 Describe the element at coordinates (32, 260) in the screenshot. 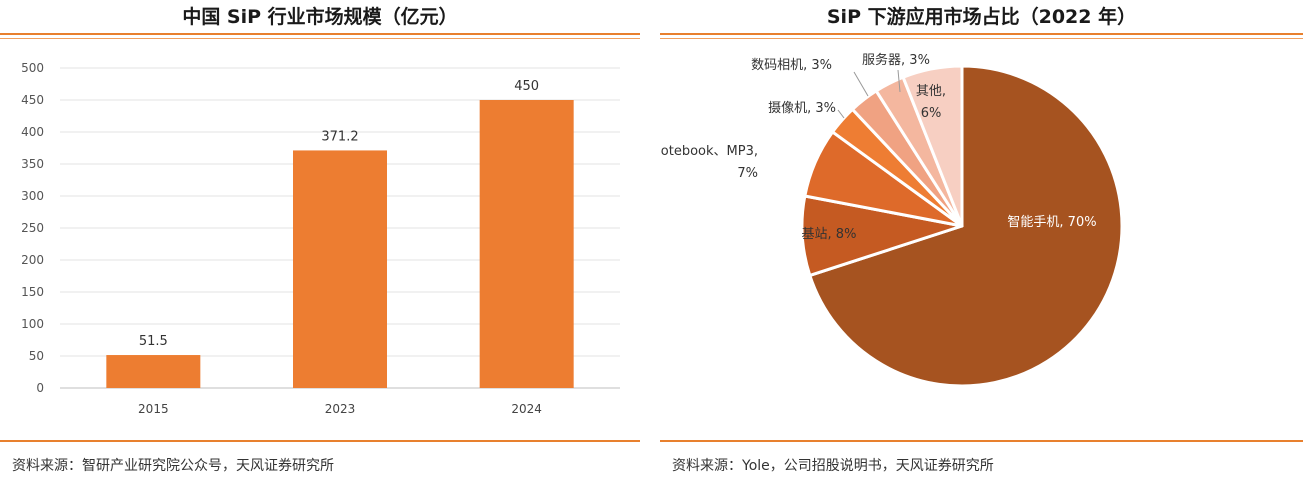

I see `y-tick-label: 200` at that location.